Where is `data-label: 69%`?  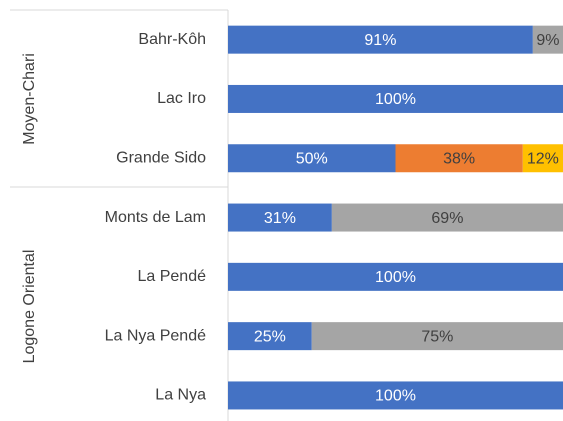
data-label: 69% is located at coordinates (447, 218).